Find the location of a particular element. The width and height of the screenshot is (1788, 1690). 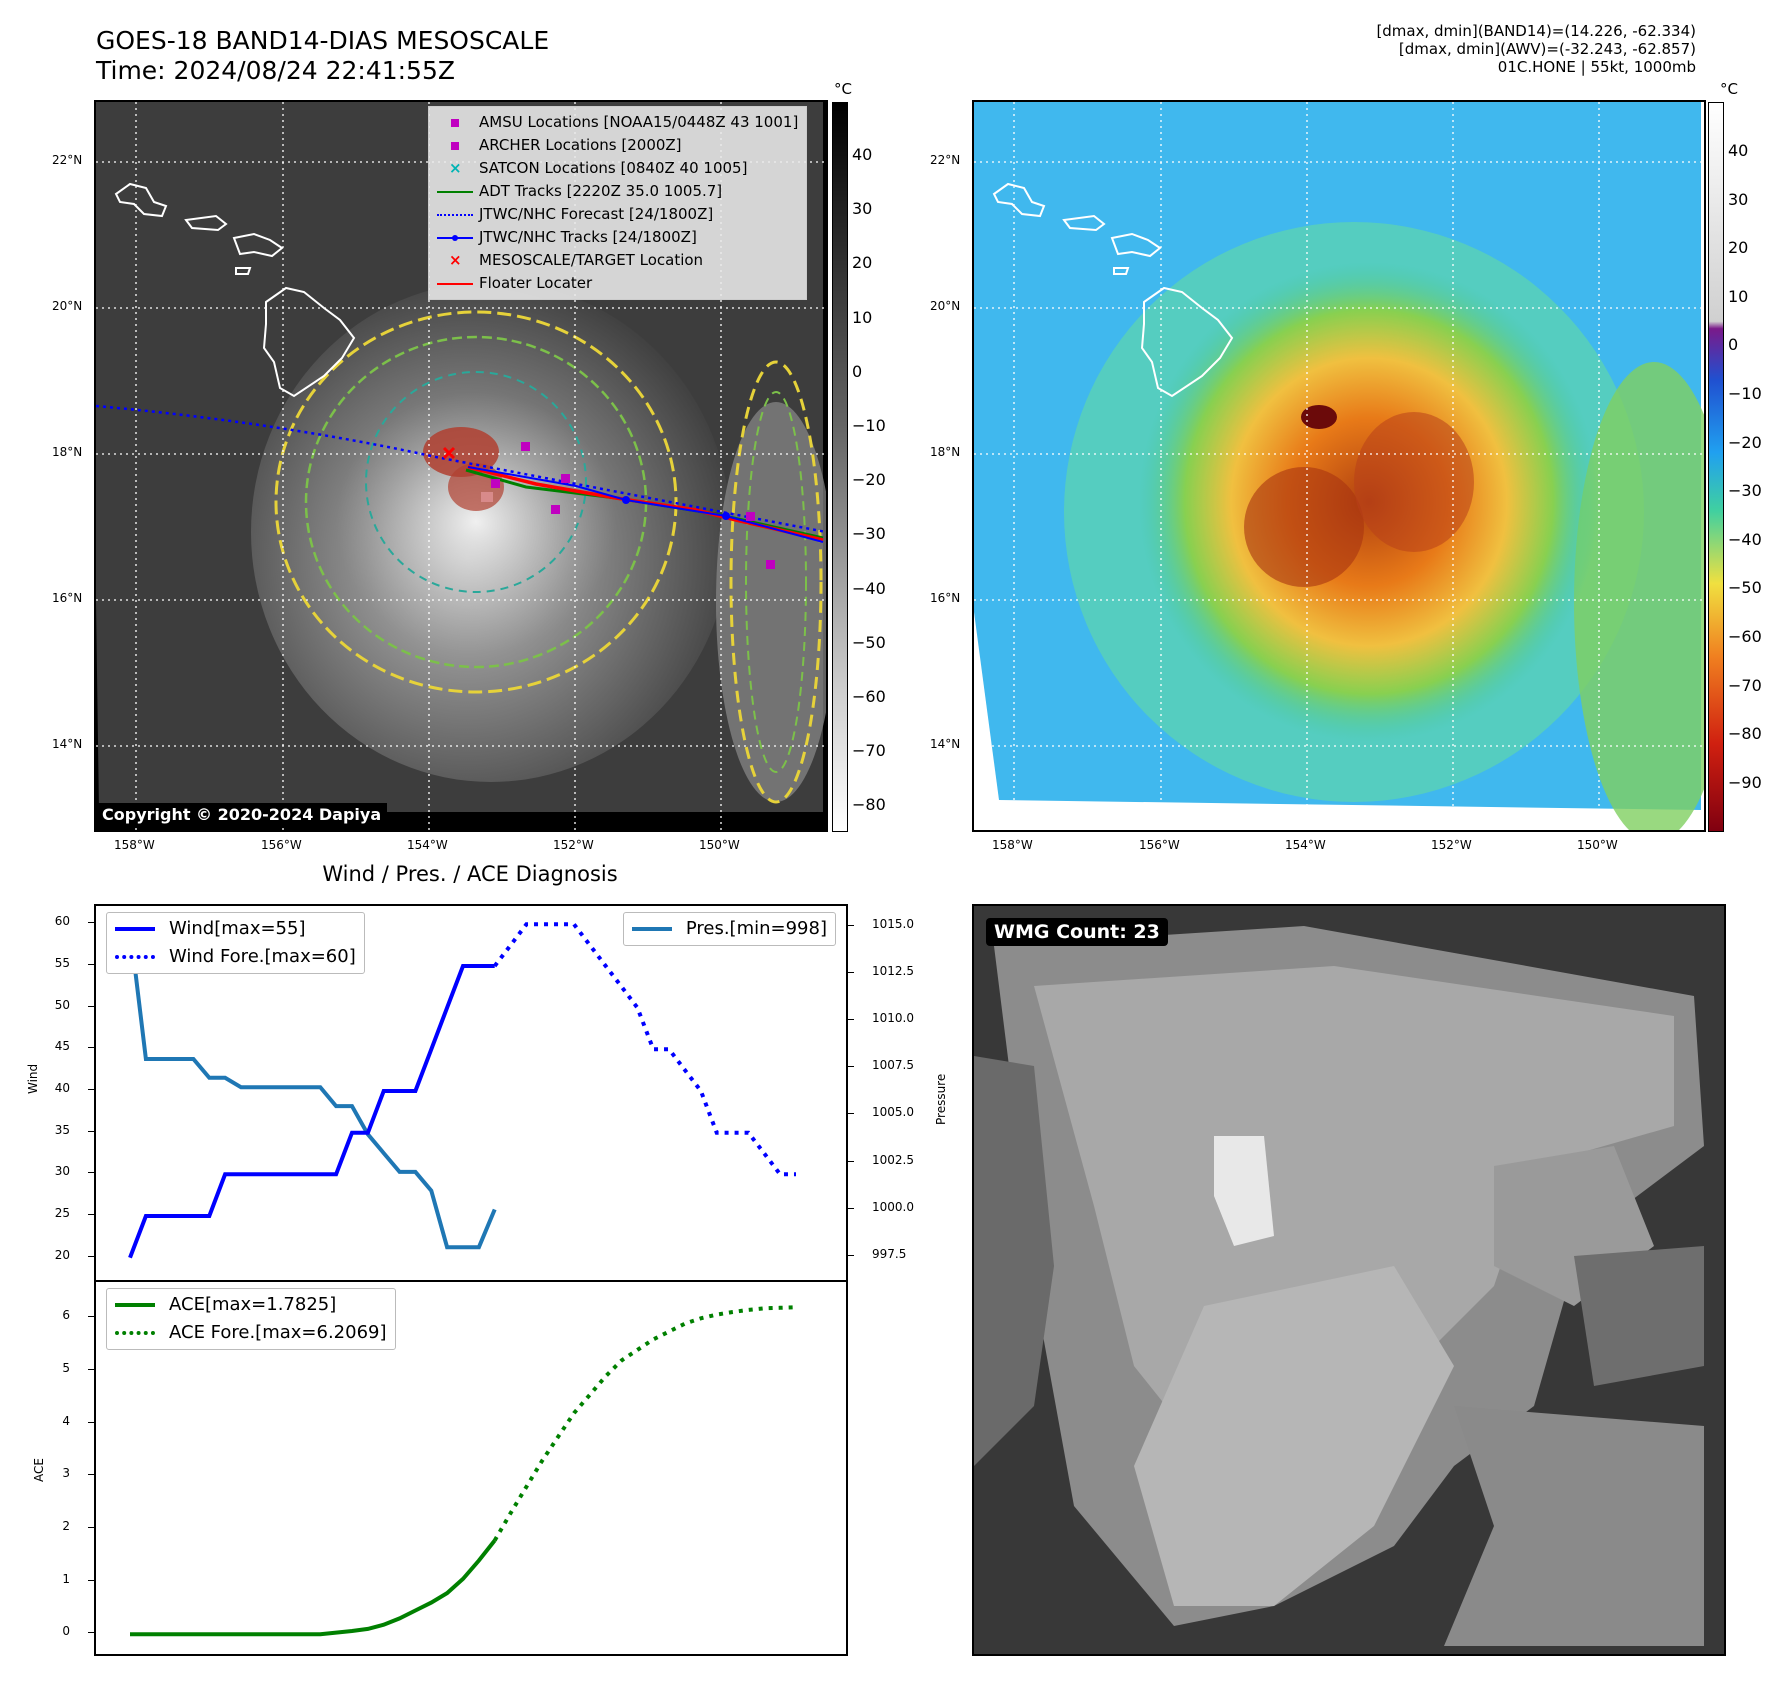

chart-legend-label: Wind[max=55] is located at coordinates (237, 928).